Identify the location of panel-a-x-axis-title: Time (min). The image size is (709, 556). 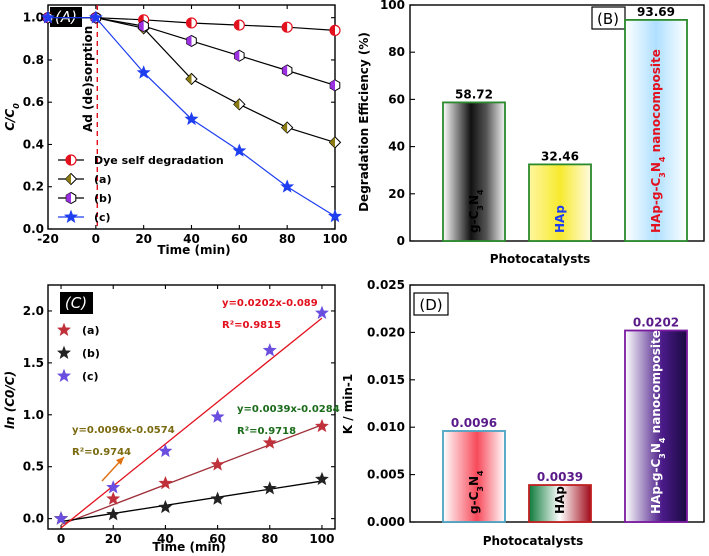
(193, 250).